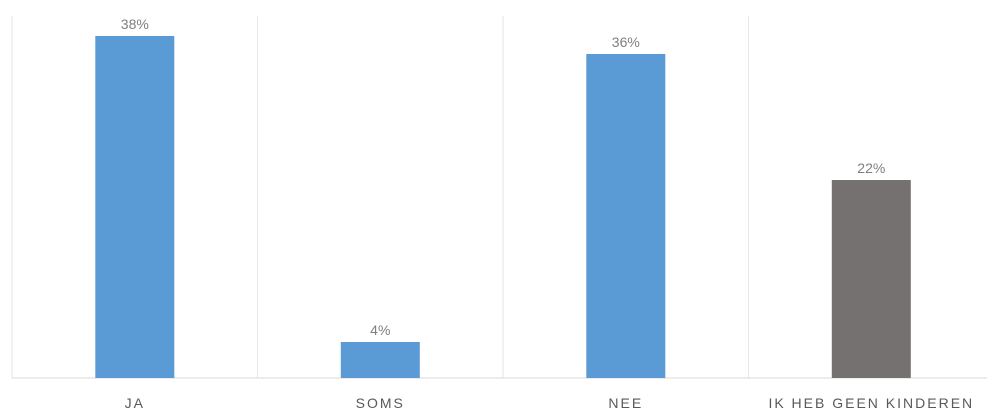 This screenshot has width=987, height=412. What do you see at coordinates (625, 403) in the screenshot?
I see `category-label-2: NEE` at bounding box center [625, 403].